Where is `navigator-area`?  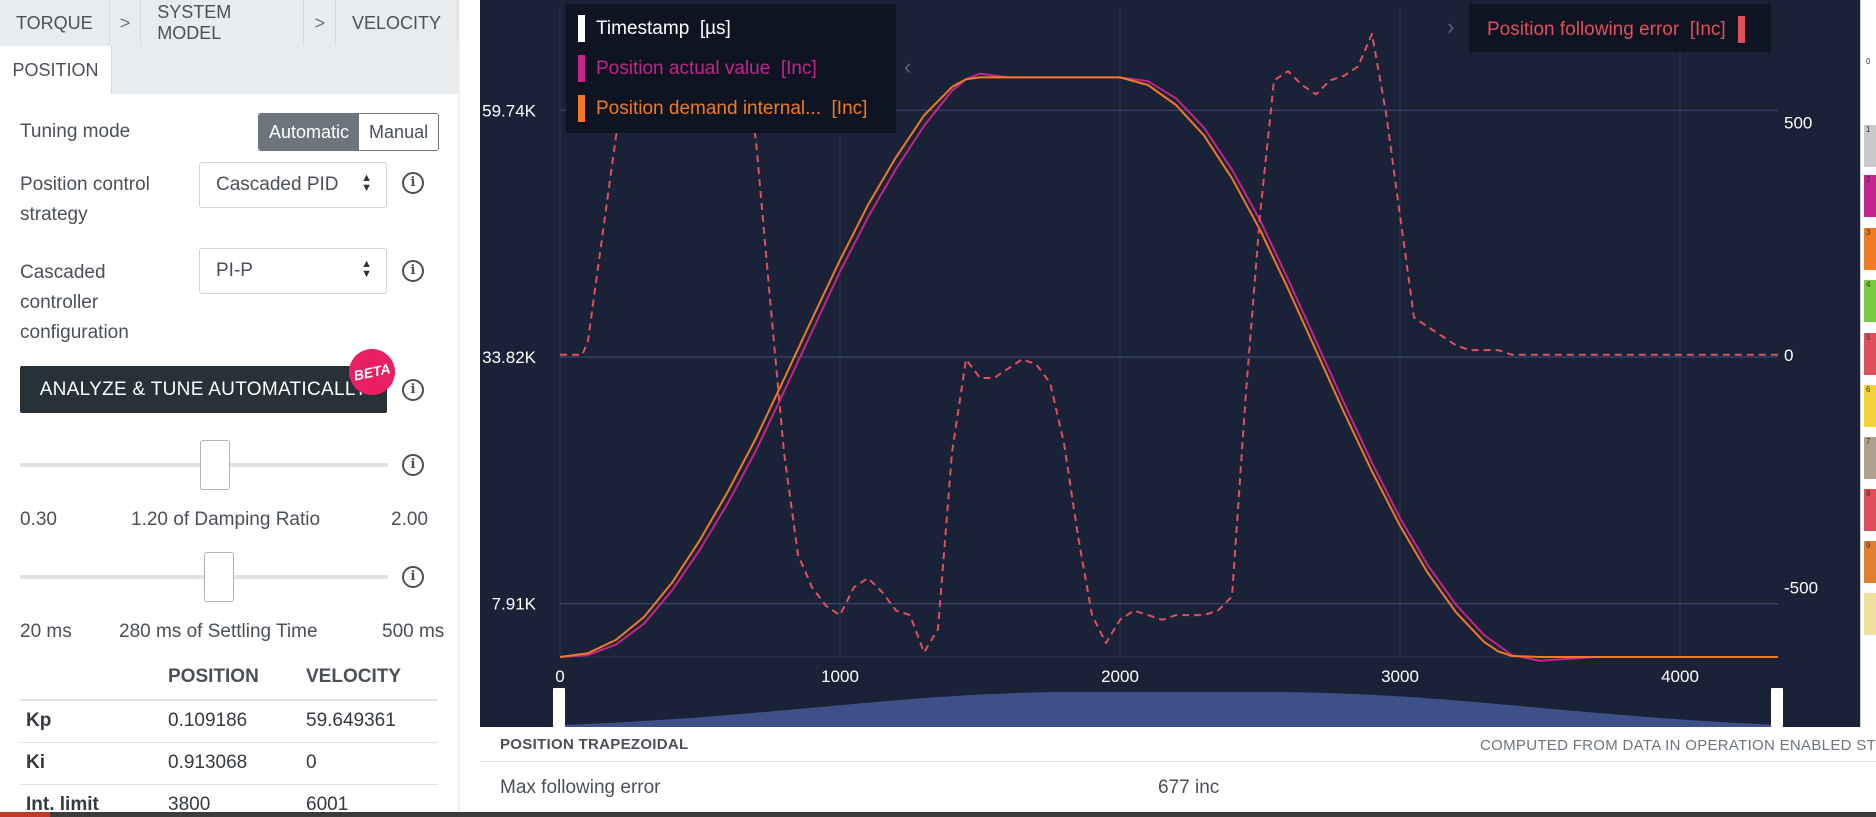 navigator-area is located at coordinates (1169, 709).